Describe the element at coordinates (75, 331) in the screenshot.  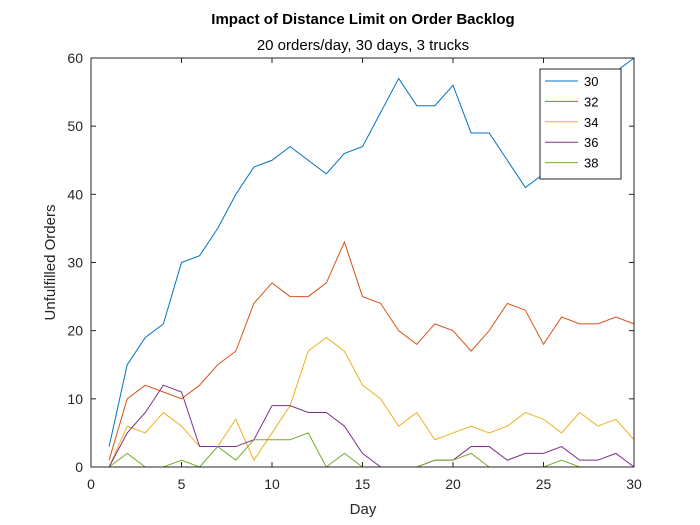
I see `y-tick-label: 20` at that location.